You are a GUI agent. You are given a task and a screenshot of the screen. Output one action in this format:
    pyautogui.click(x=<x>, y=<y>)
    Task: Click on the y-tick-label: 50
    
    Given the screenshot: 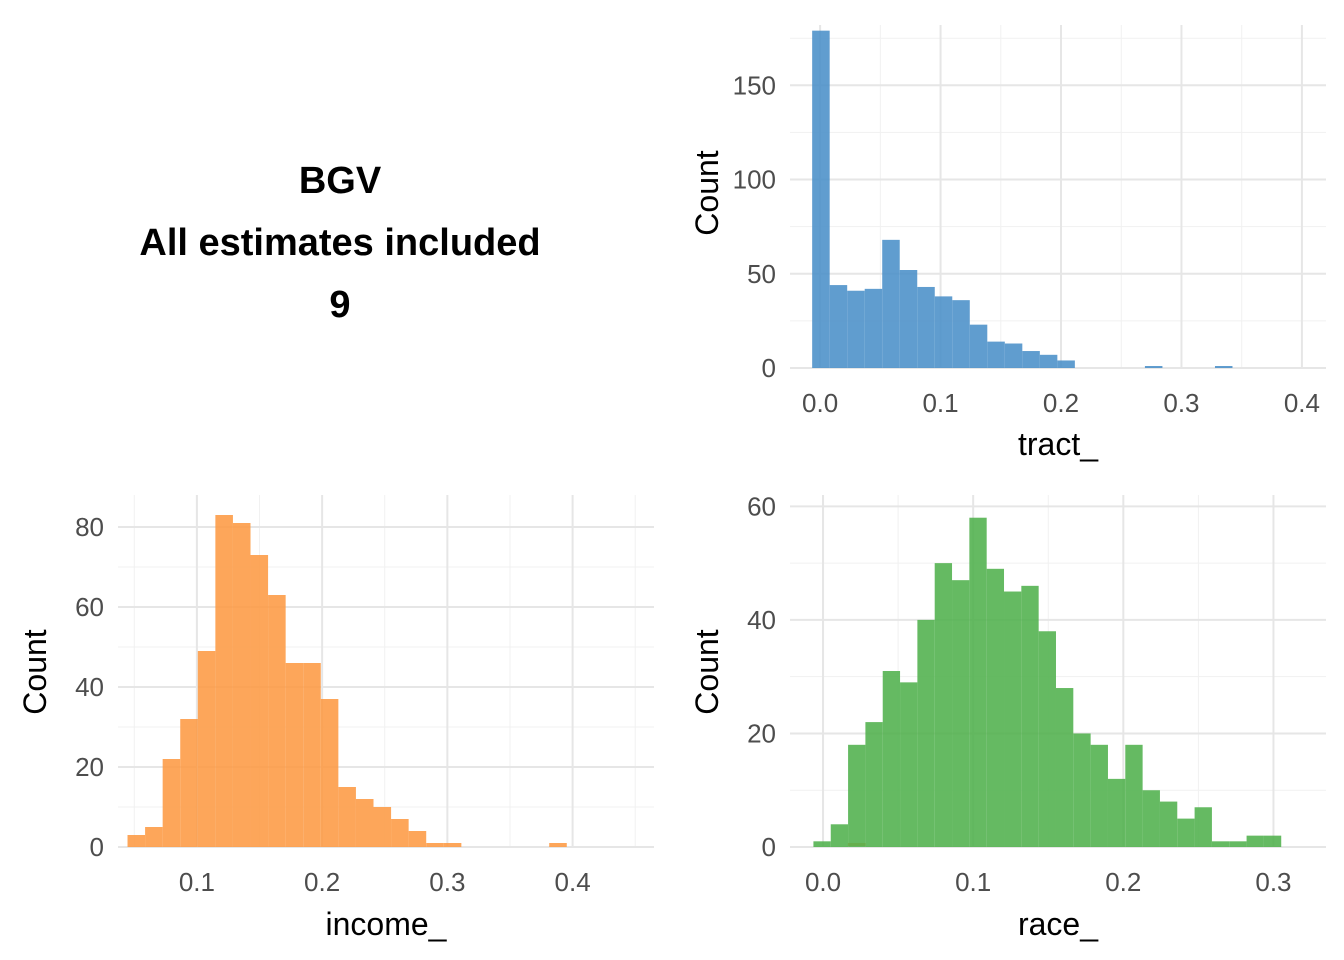 What is the action you would take?
    pyautogui.click(x=761, y=274)
    